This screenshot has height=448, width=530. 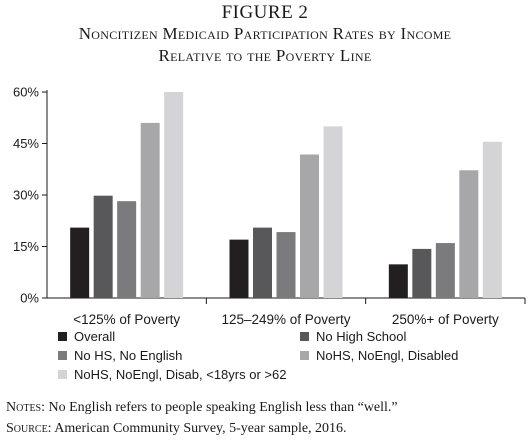 I want to click on legend-label: No High School, so click(x=361, y=336).